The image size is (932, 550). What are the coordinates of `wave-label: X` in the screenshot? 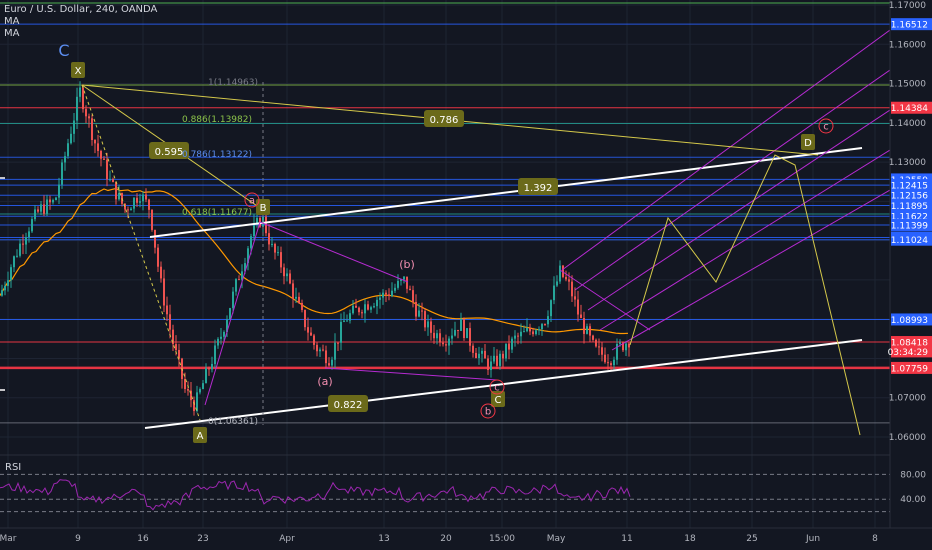 It's located at (78, 71).